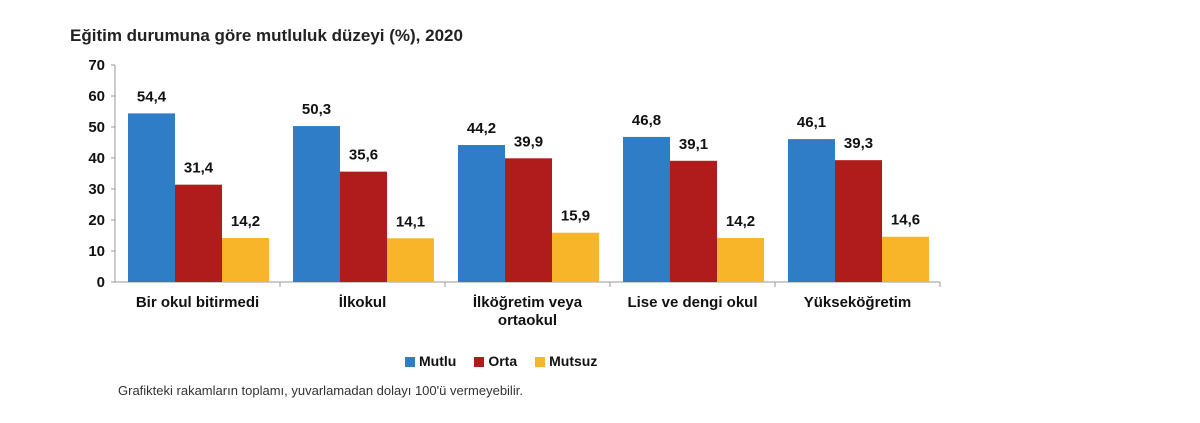 Image resolution: width=1200 pixels, height=423 pixels. Describe the element at coordinates (96, 220) in the screenshot. I see `y-tick-label: 20` at that location.